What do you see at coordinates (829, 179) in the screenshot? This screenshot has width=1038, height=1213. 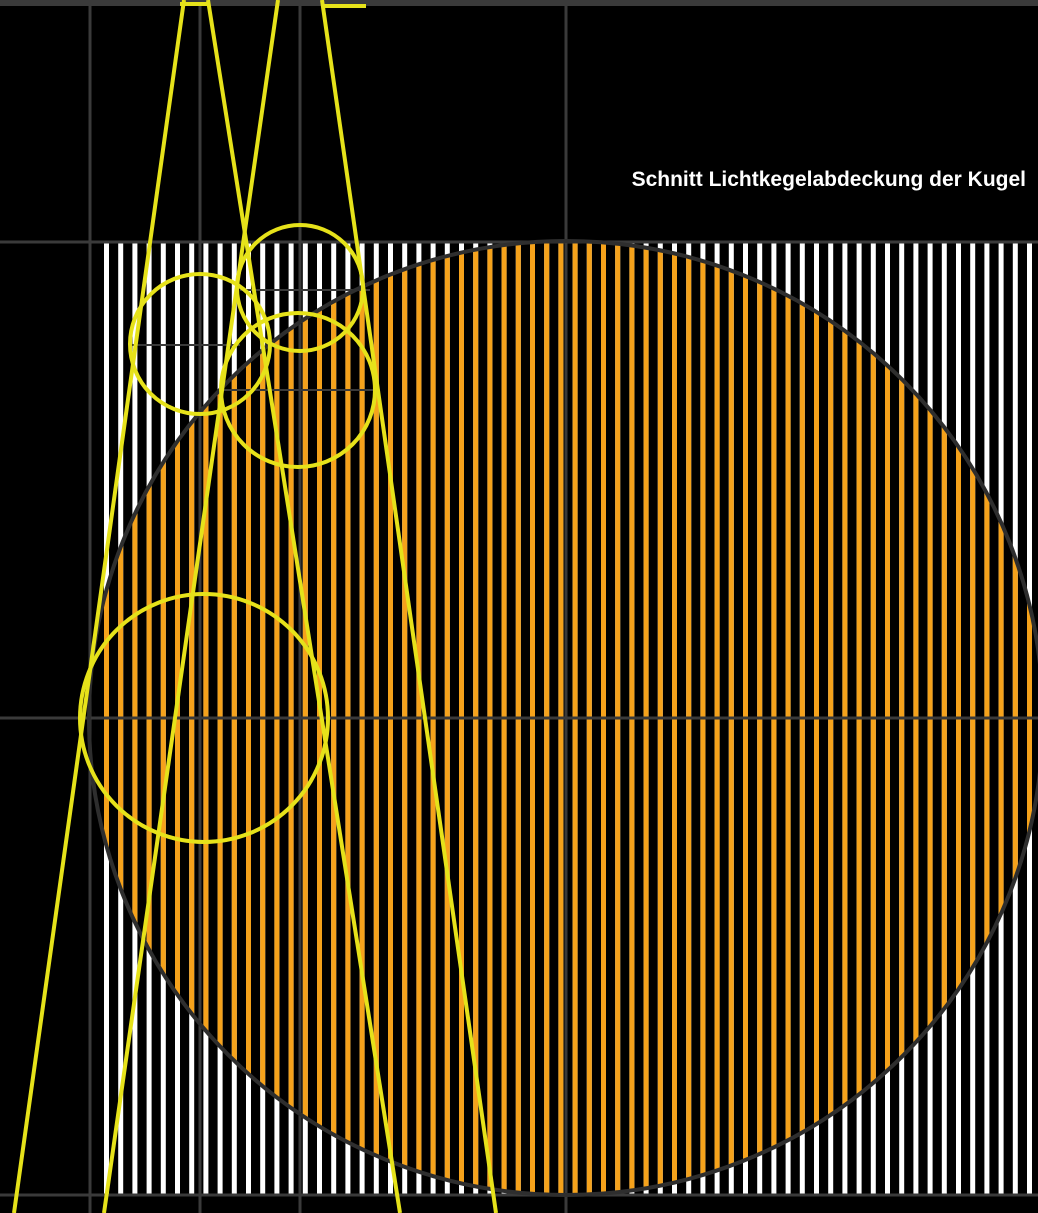 I see `diagram-title: Schnitt Lichtkegelabdeckung der Kugel` at bounding box center [829, 179].